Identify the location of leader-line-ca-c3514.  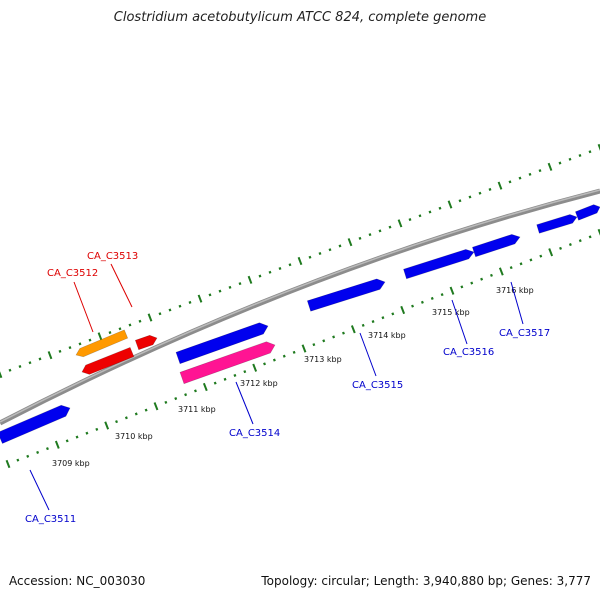
(244, 403).